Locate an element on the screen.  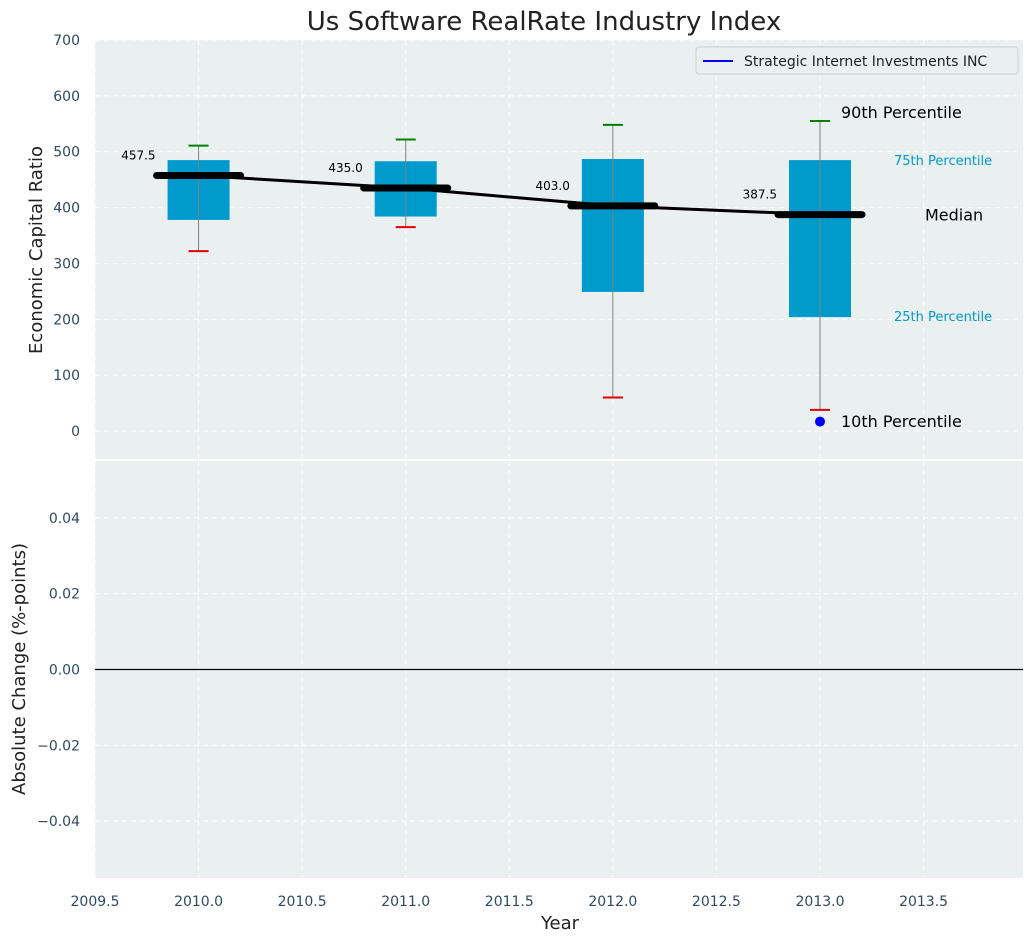
median-trend-line is located at coordinates (509, 195).